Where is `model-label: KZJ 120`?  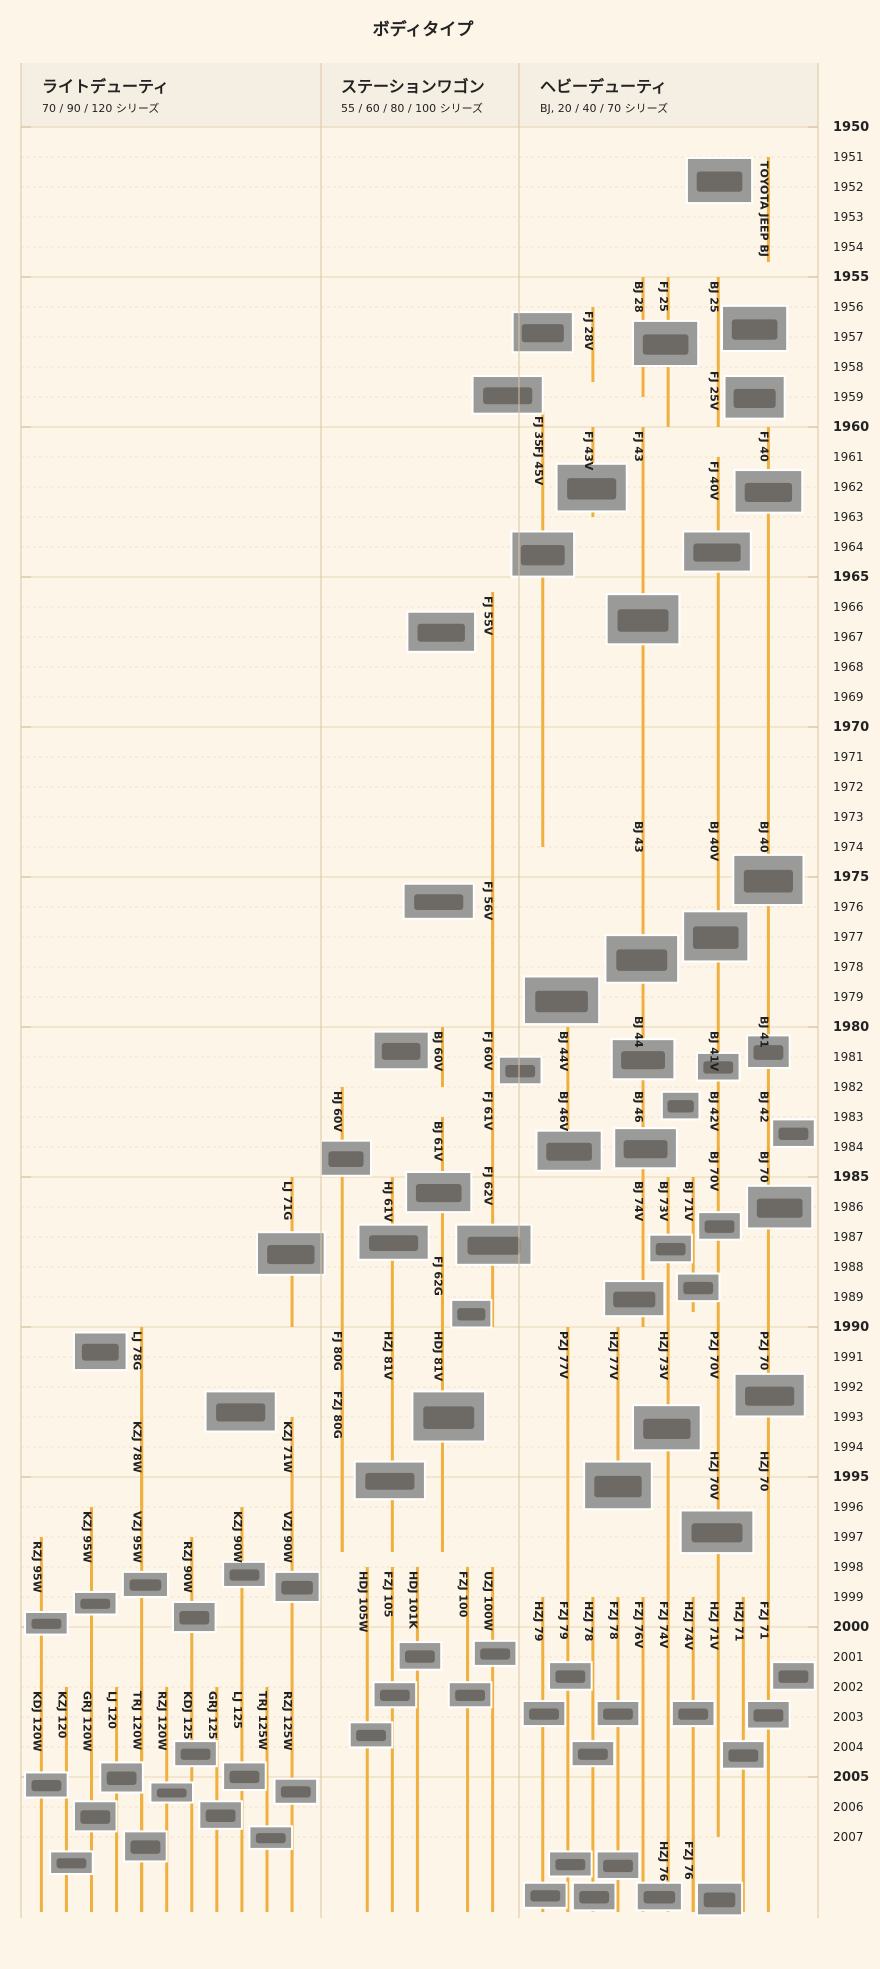 model-label: KZJ 120 is located at coordinates (61, 1715).